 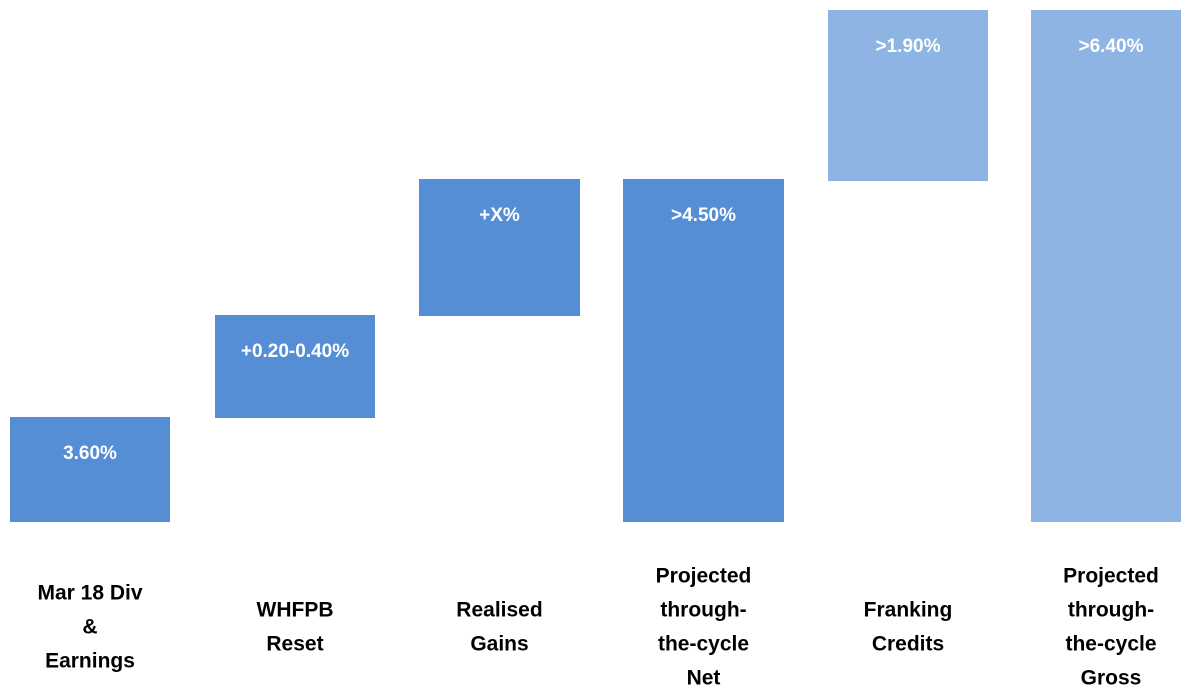 What do you see at coordinates (89, 593) in the screenshot?
I see `category-label: Mar 18 Div` at bounding box center [89, 593].